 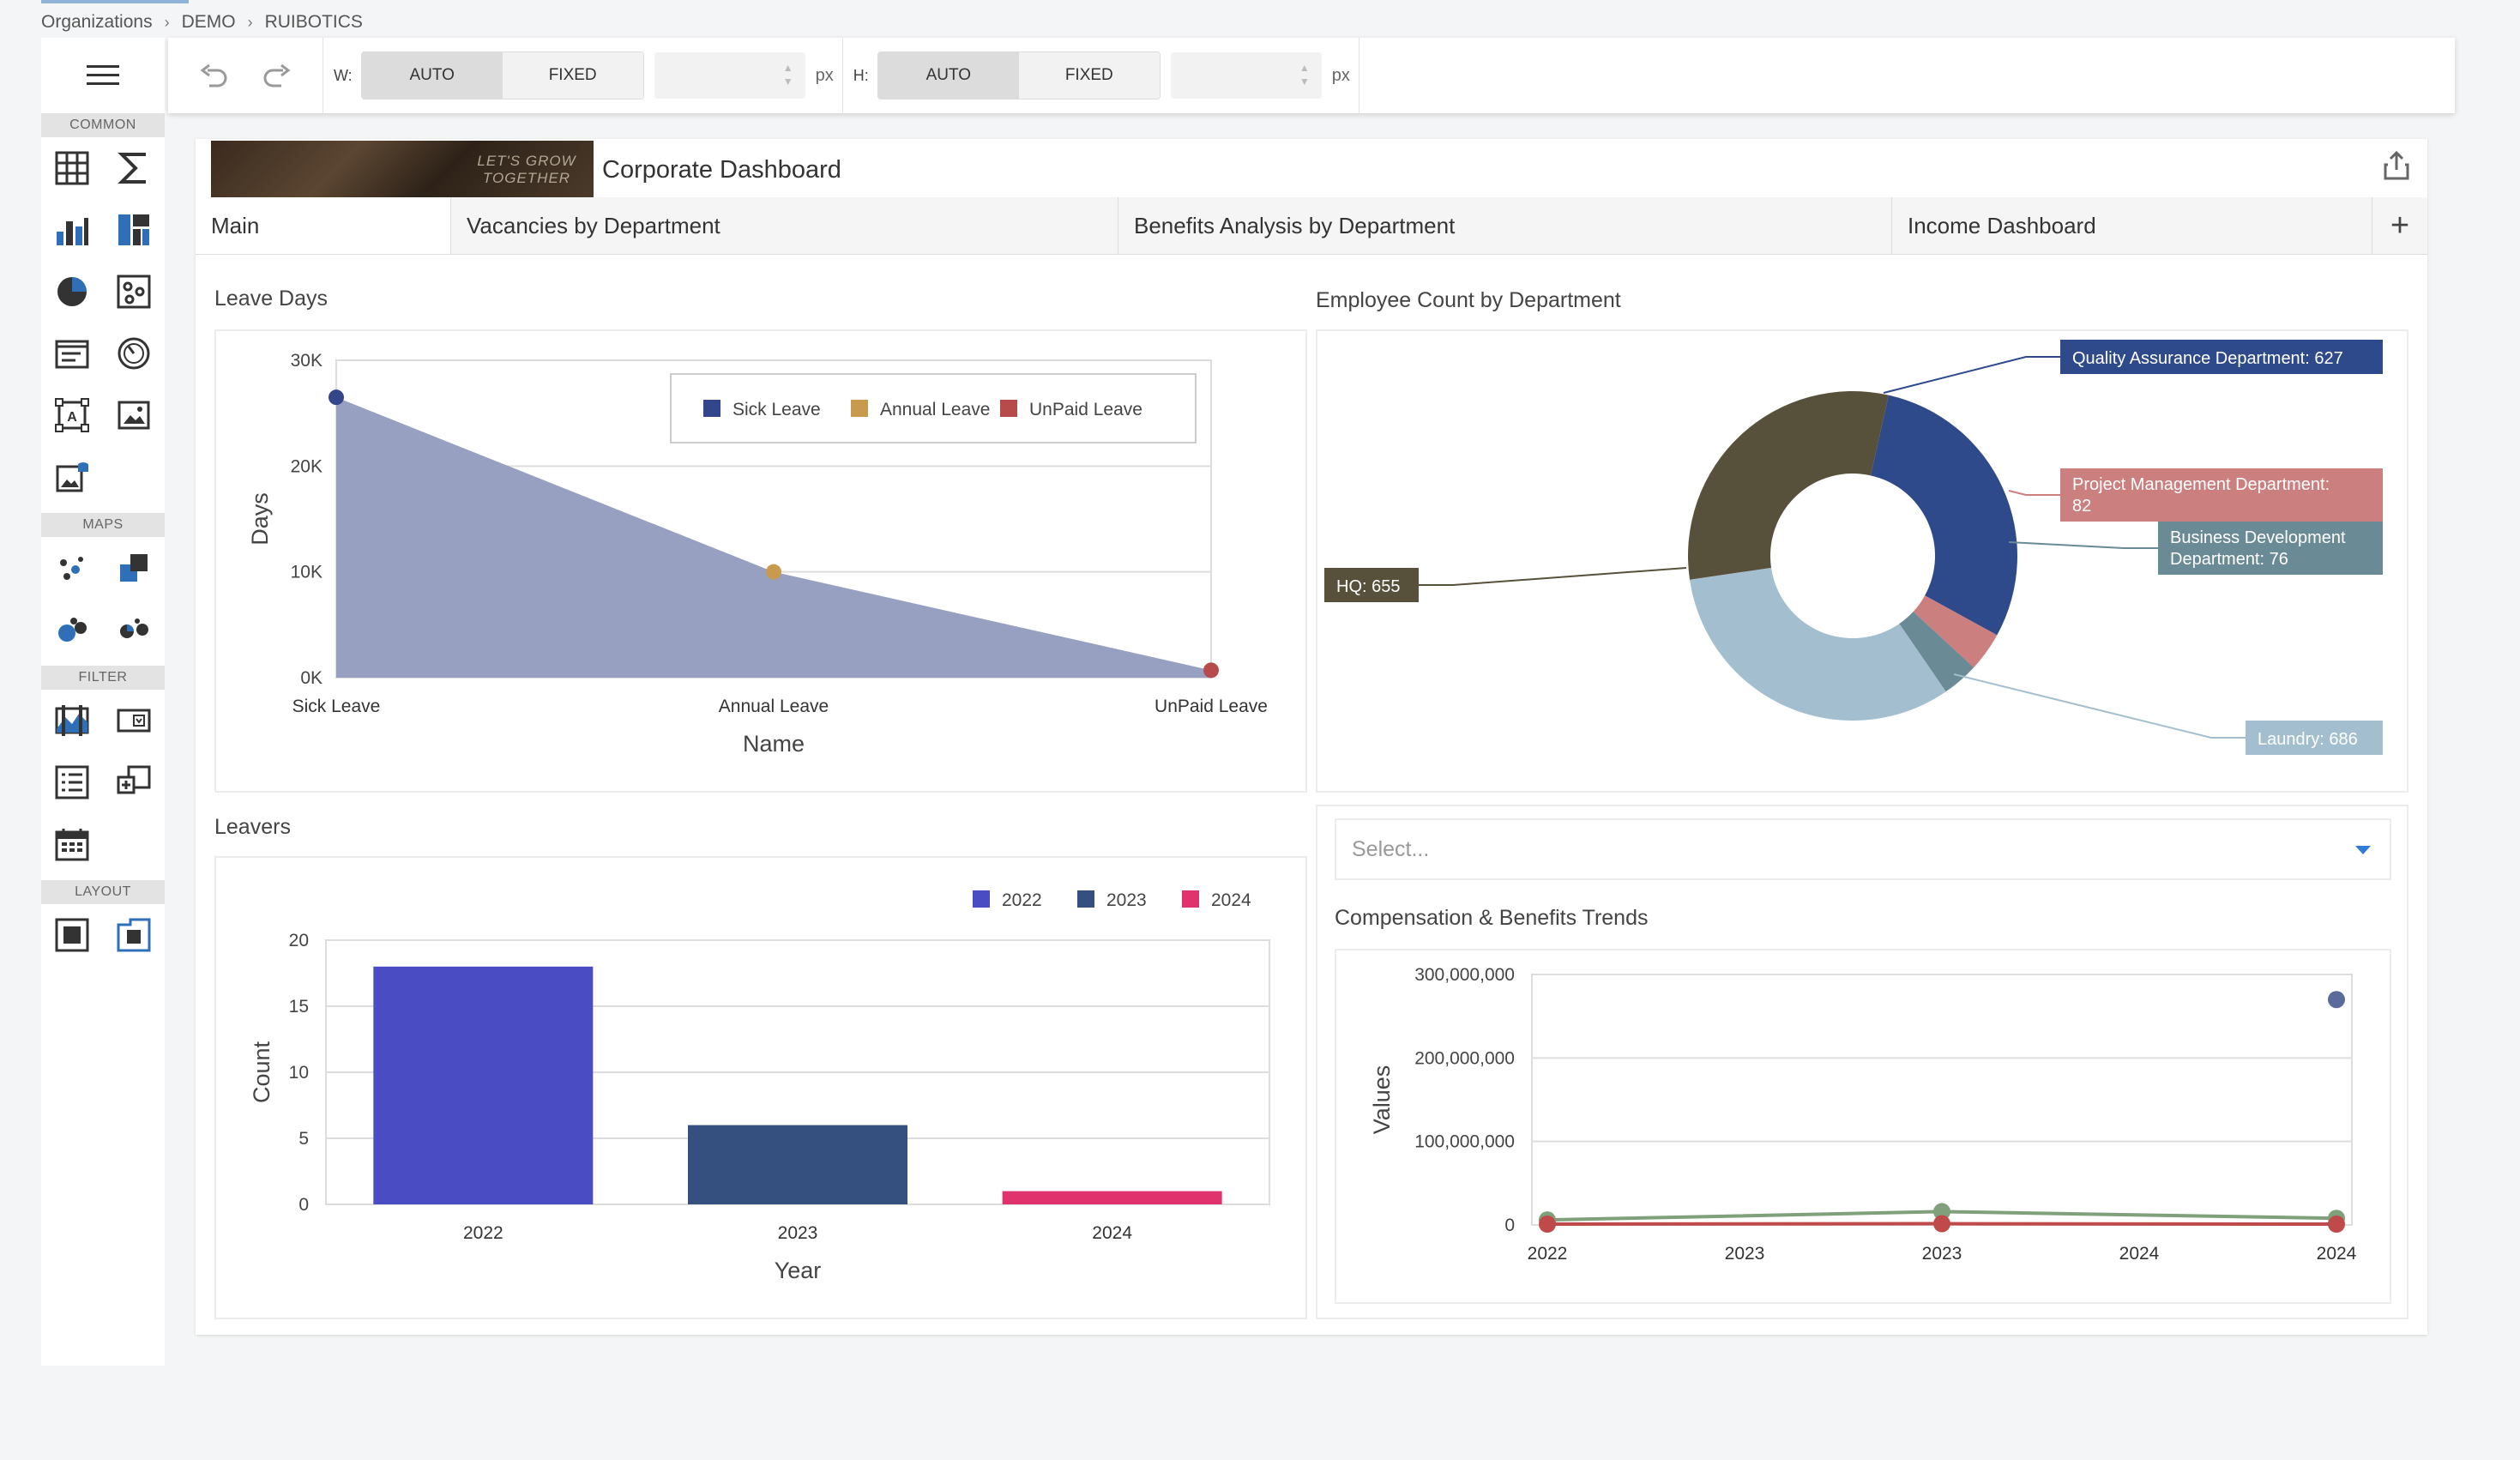 What do you see at coordinates (1382, 1100) in the screenshot?
I see `y-axis-title: Values` at bounding box center [1382, 1100].